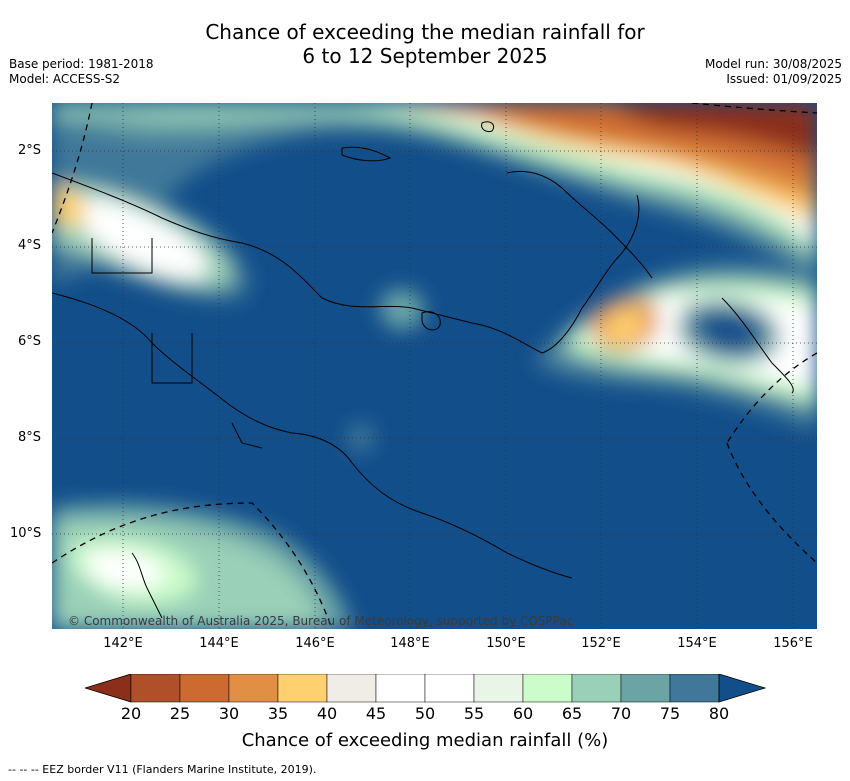 The width and height of the screenshot is (850, 781). What do you see at coordinates (793, 643) in the screenshot?
I see `lon-tick-label: 156°E` at bounding box center [793, 643].